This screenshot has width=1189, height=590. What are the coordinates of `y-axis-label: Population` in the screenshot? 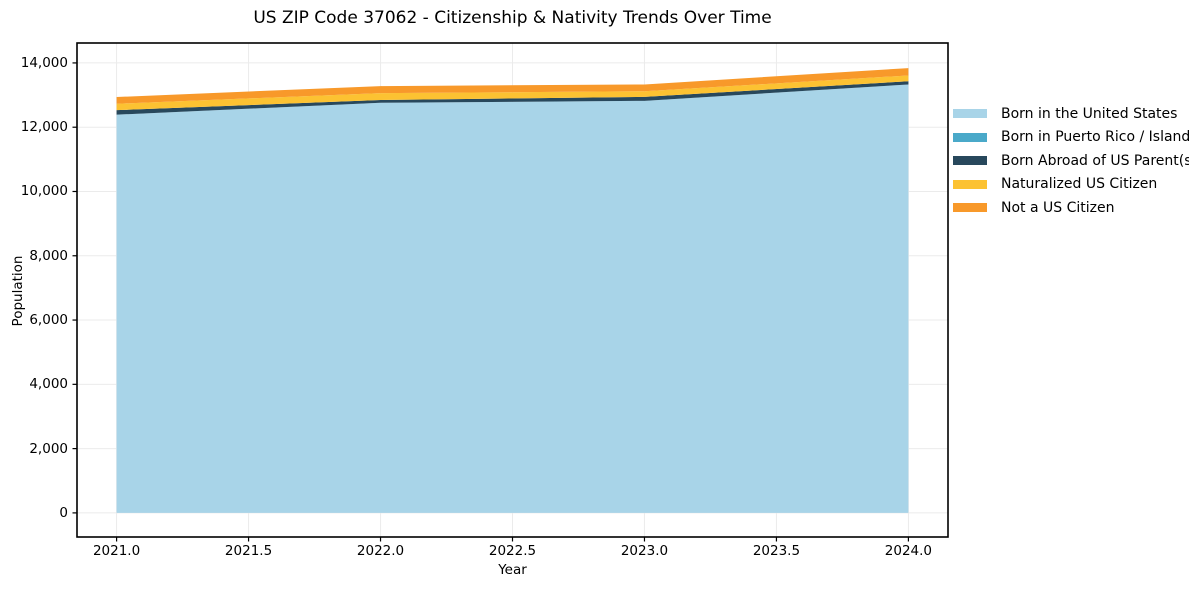 It's located at (18, 291).